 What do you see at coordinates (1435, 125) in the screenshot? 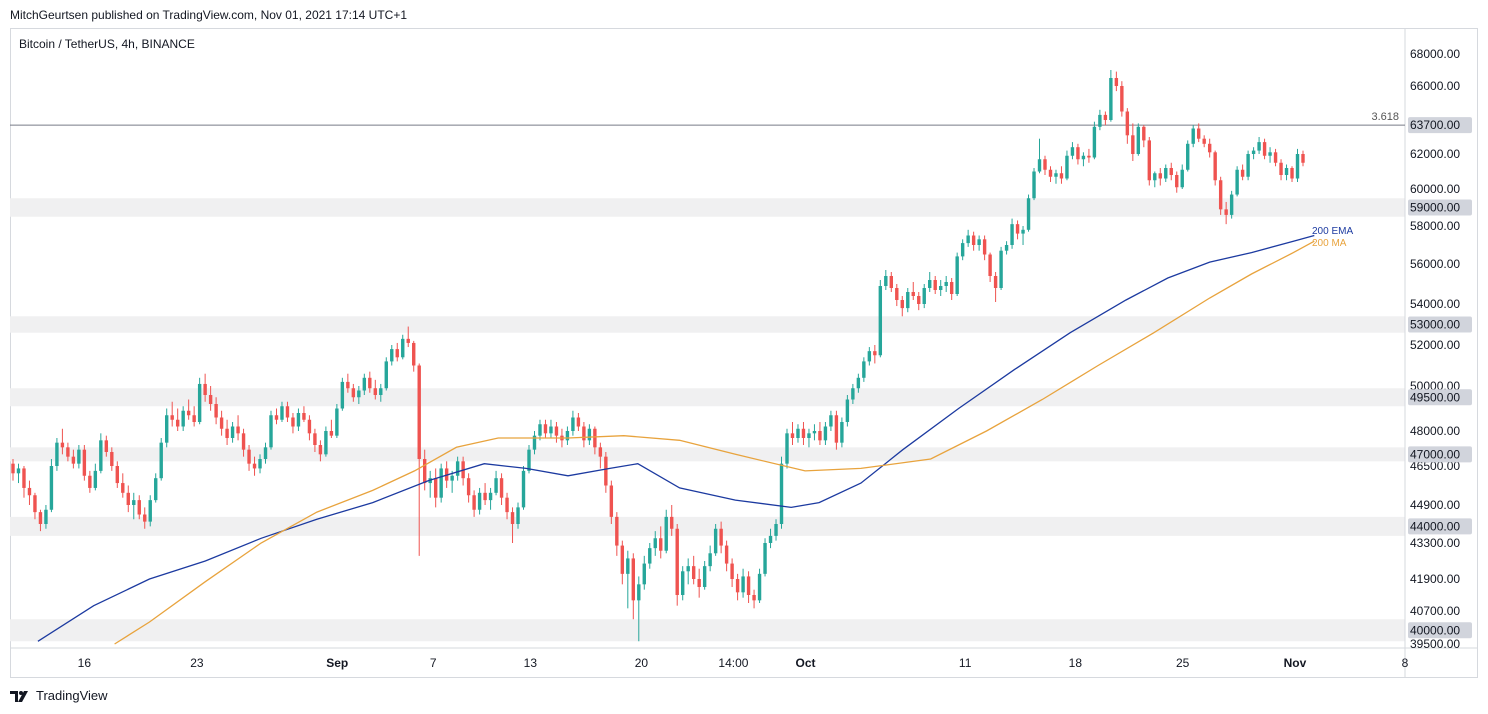
I see `price-tag-label: 63700.00` at bounding box center [1435, 125].